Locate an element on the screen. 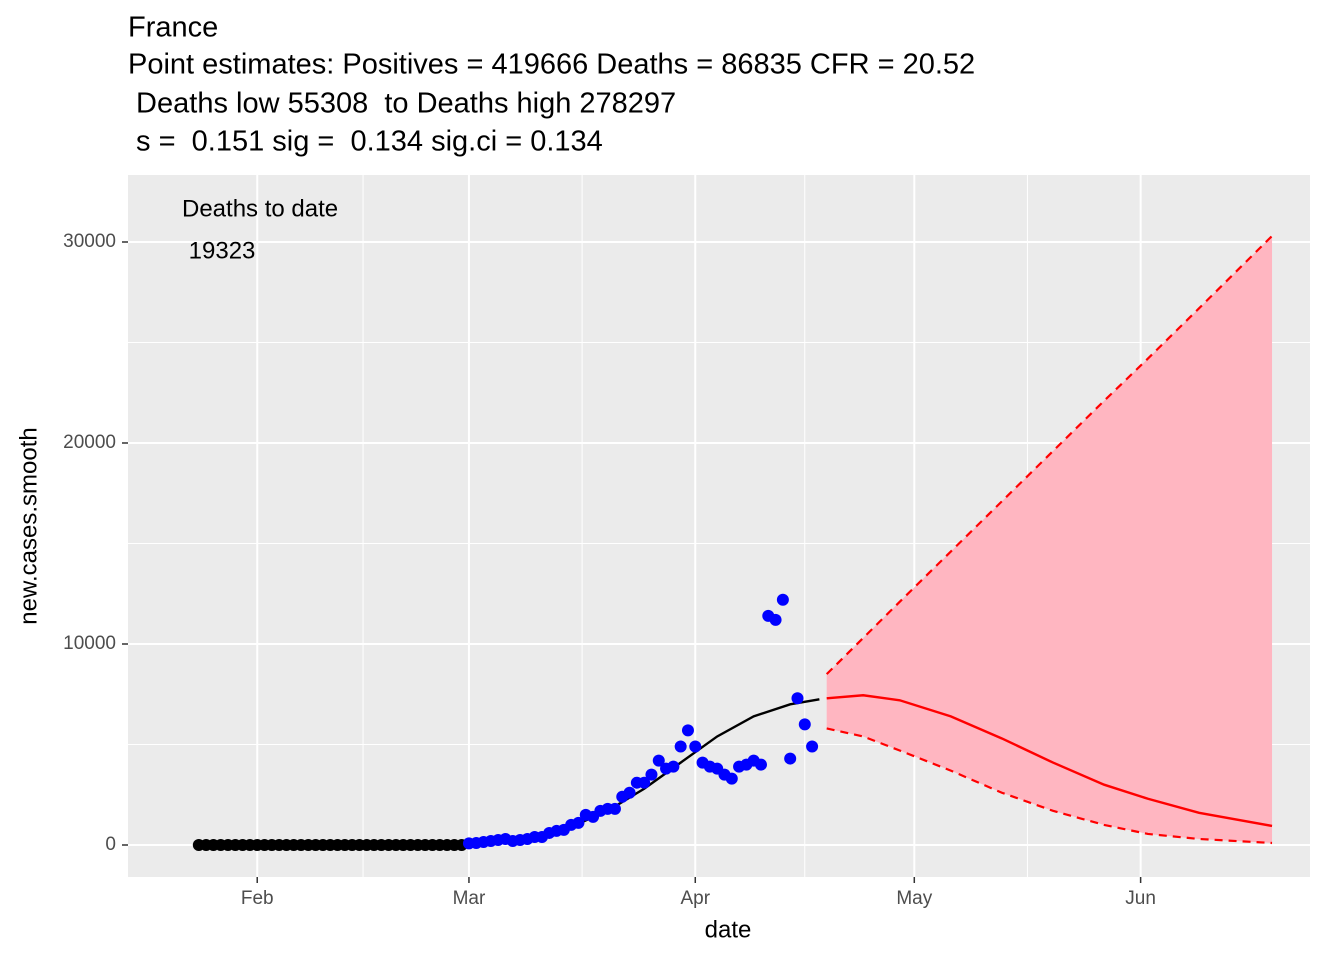 Image resolution: width=1344 pixels, height=960 pixels. y-tick-label: 0 is located at coordinates (110, 844).